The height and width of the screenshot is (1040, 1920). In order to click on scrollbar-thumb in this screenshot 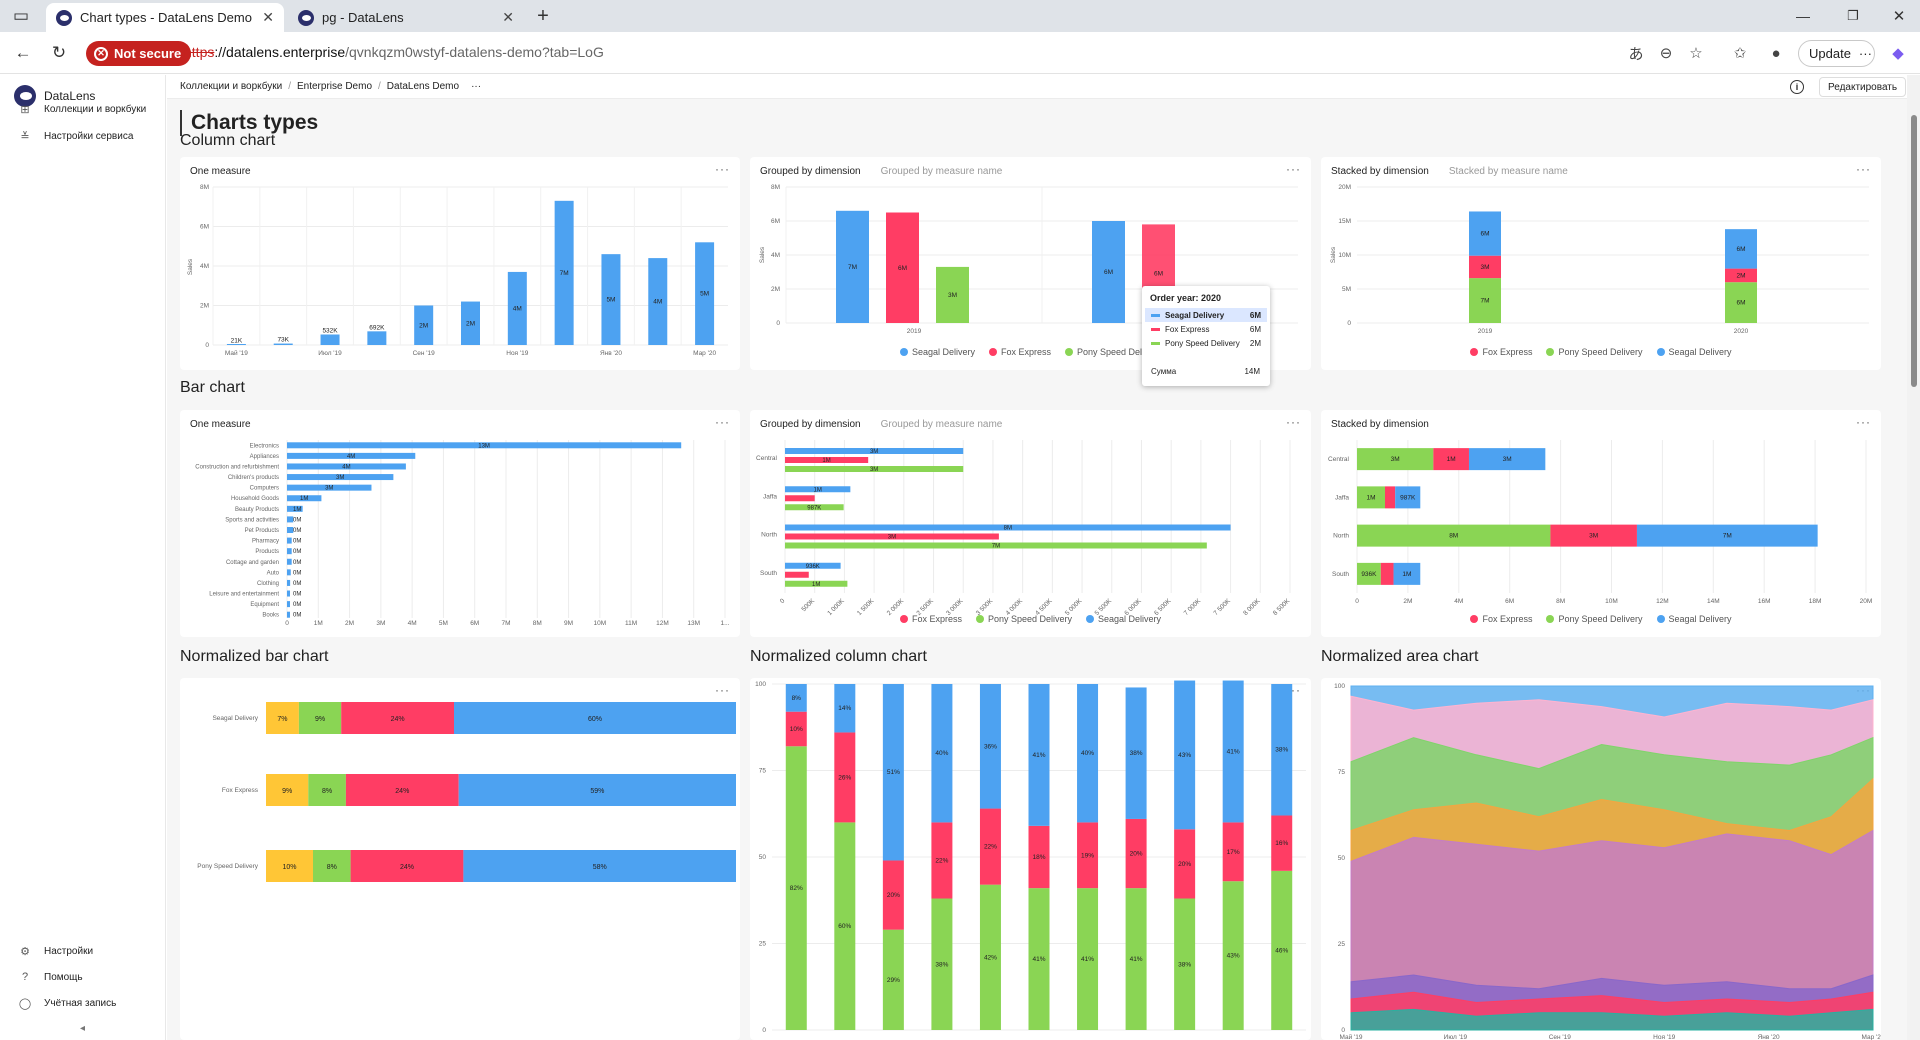, I will do `click(1914, 251)`.